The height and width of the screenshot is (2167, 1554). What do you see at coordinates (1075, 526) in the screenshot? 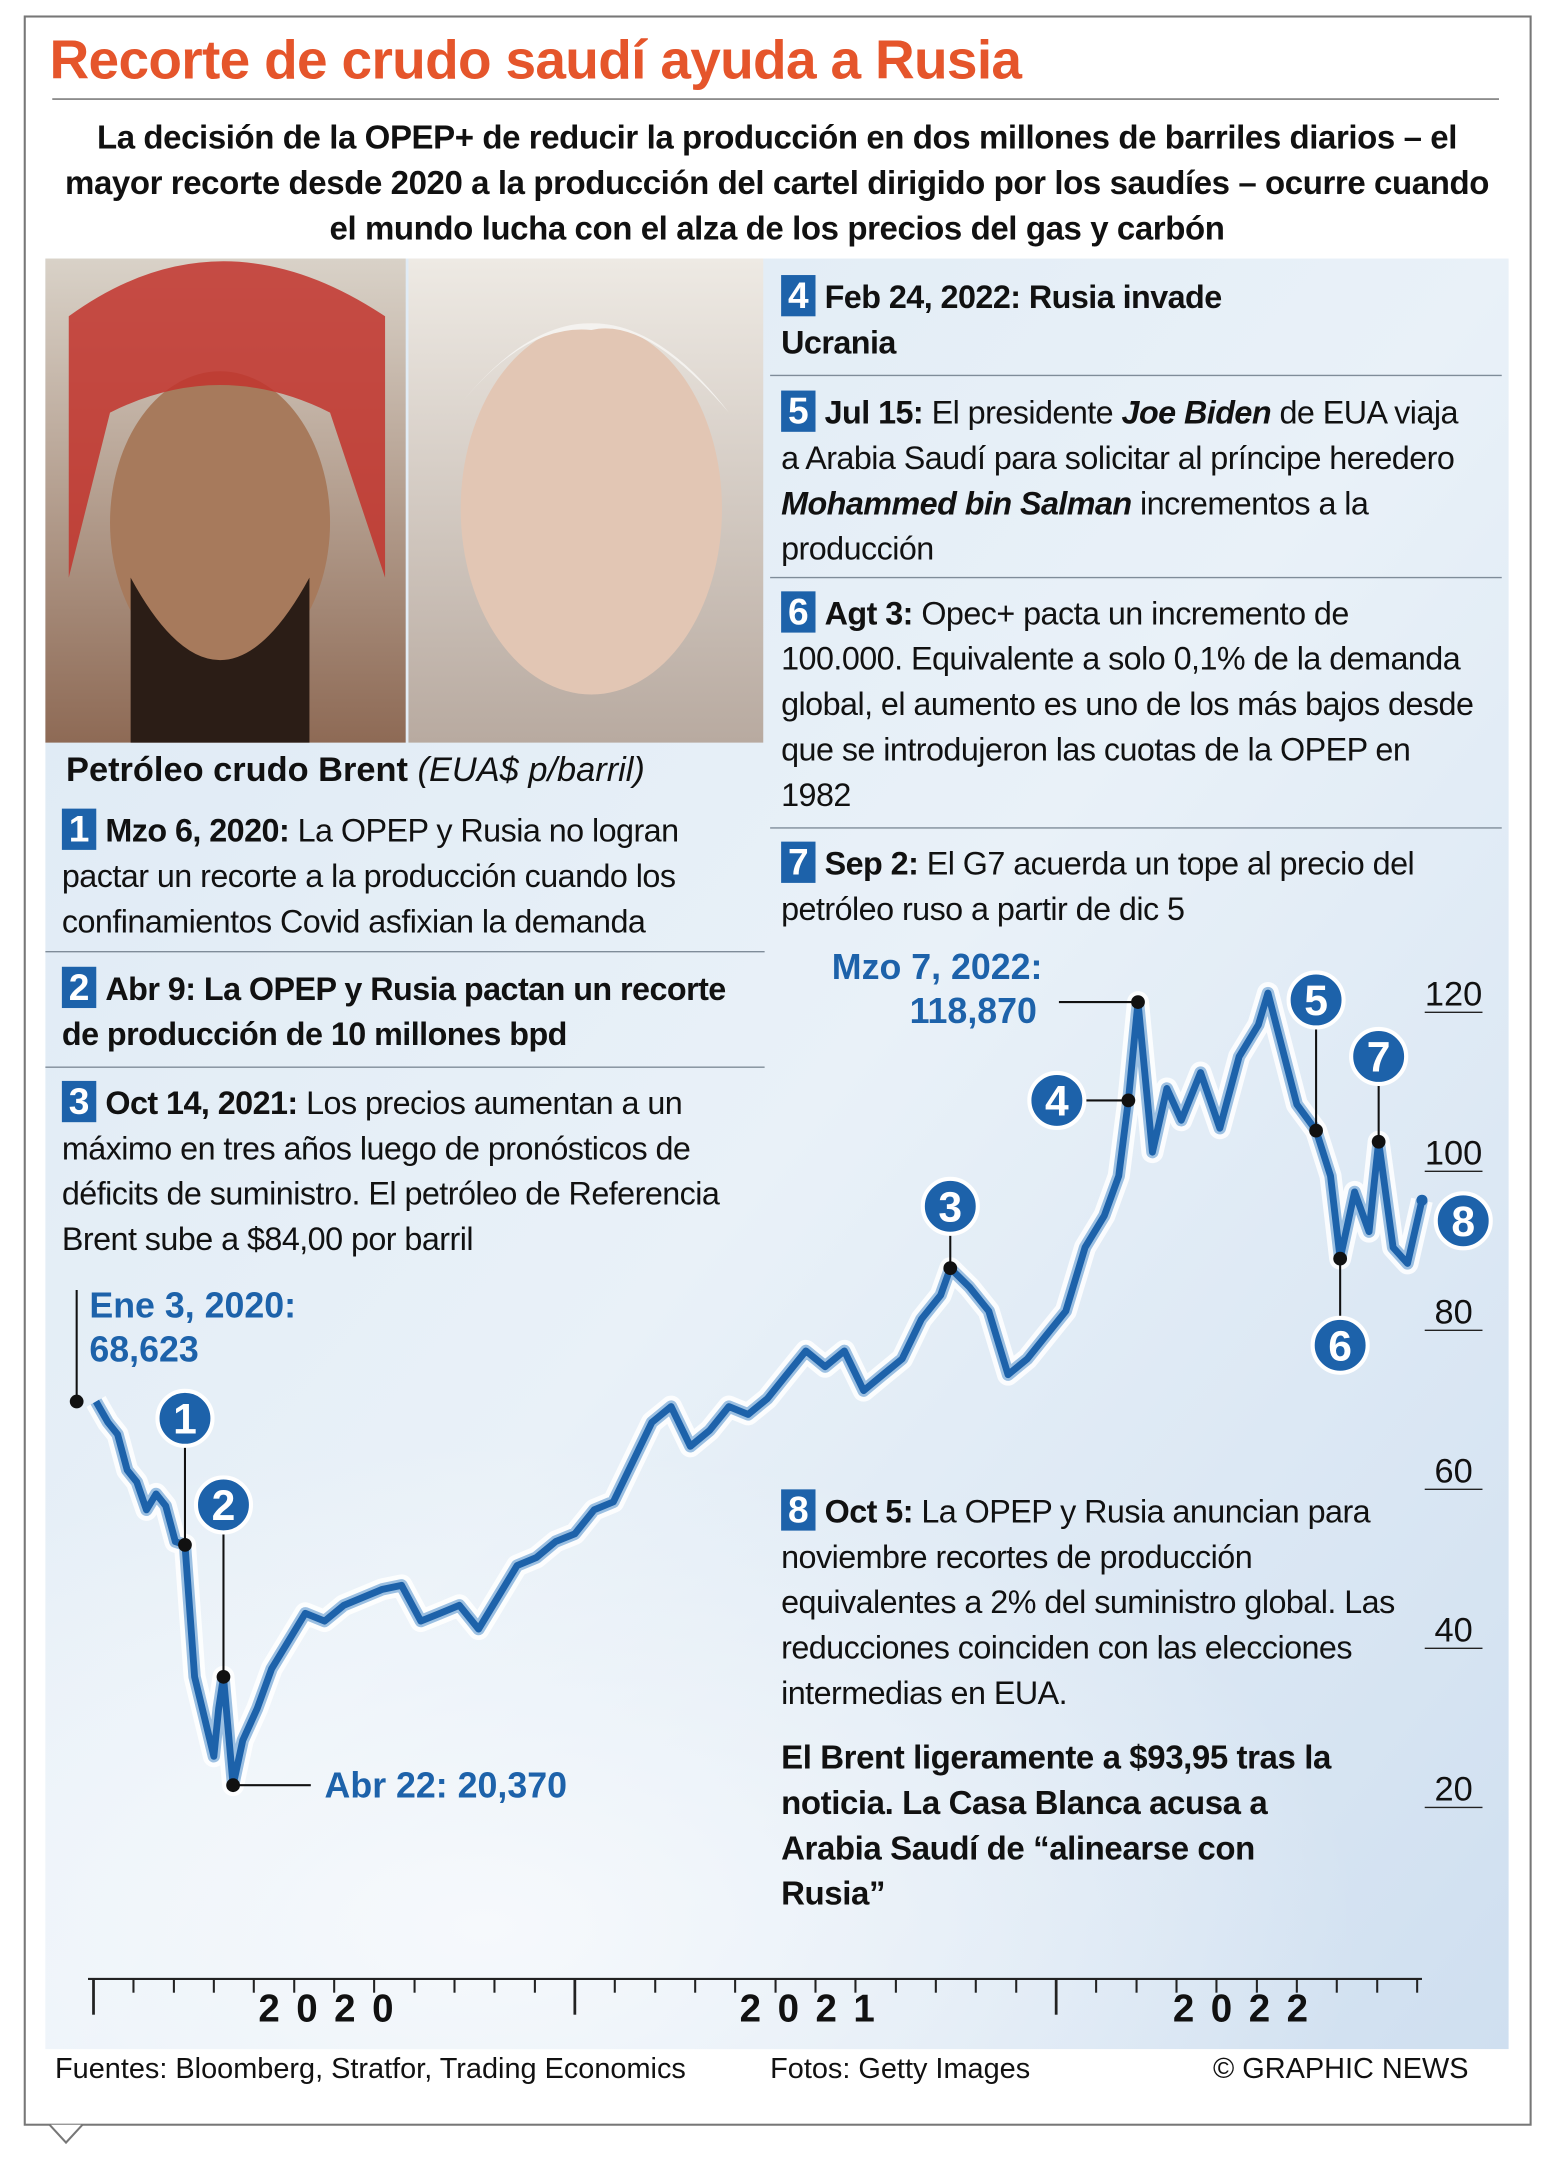
I see `event-text: incrementos a la producción` at bounding box center [1075, 526].